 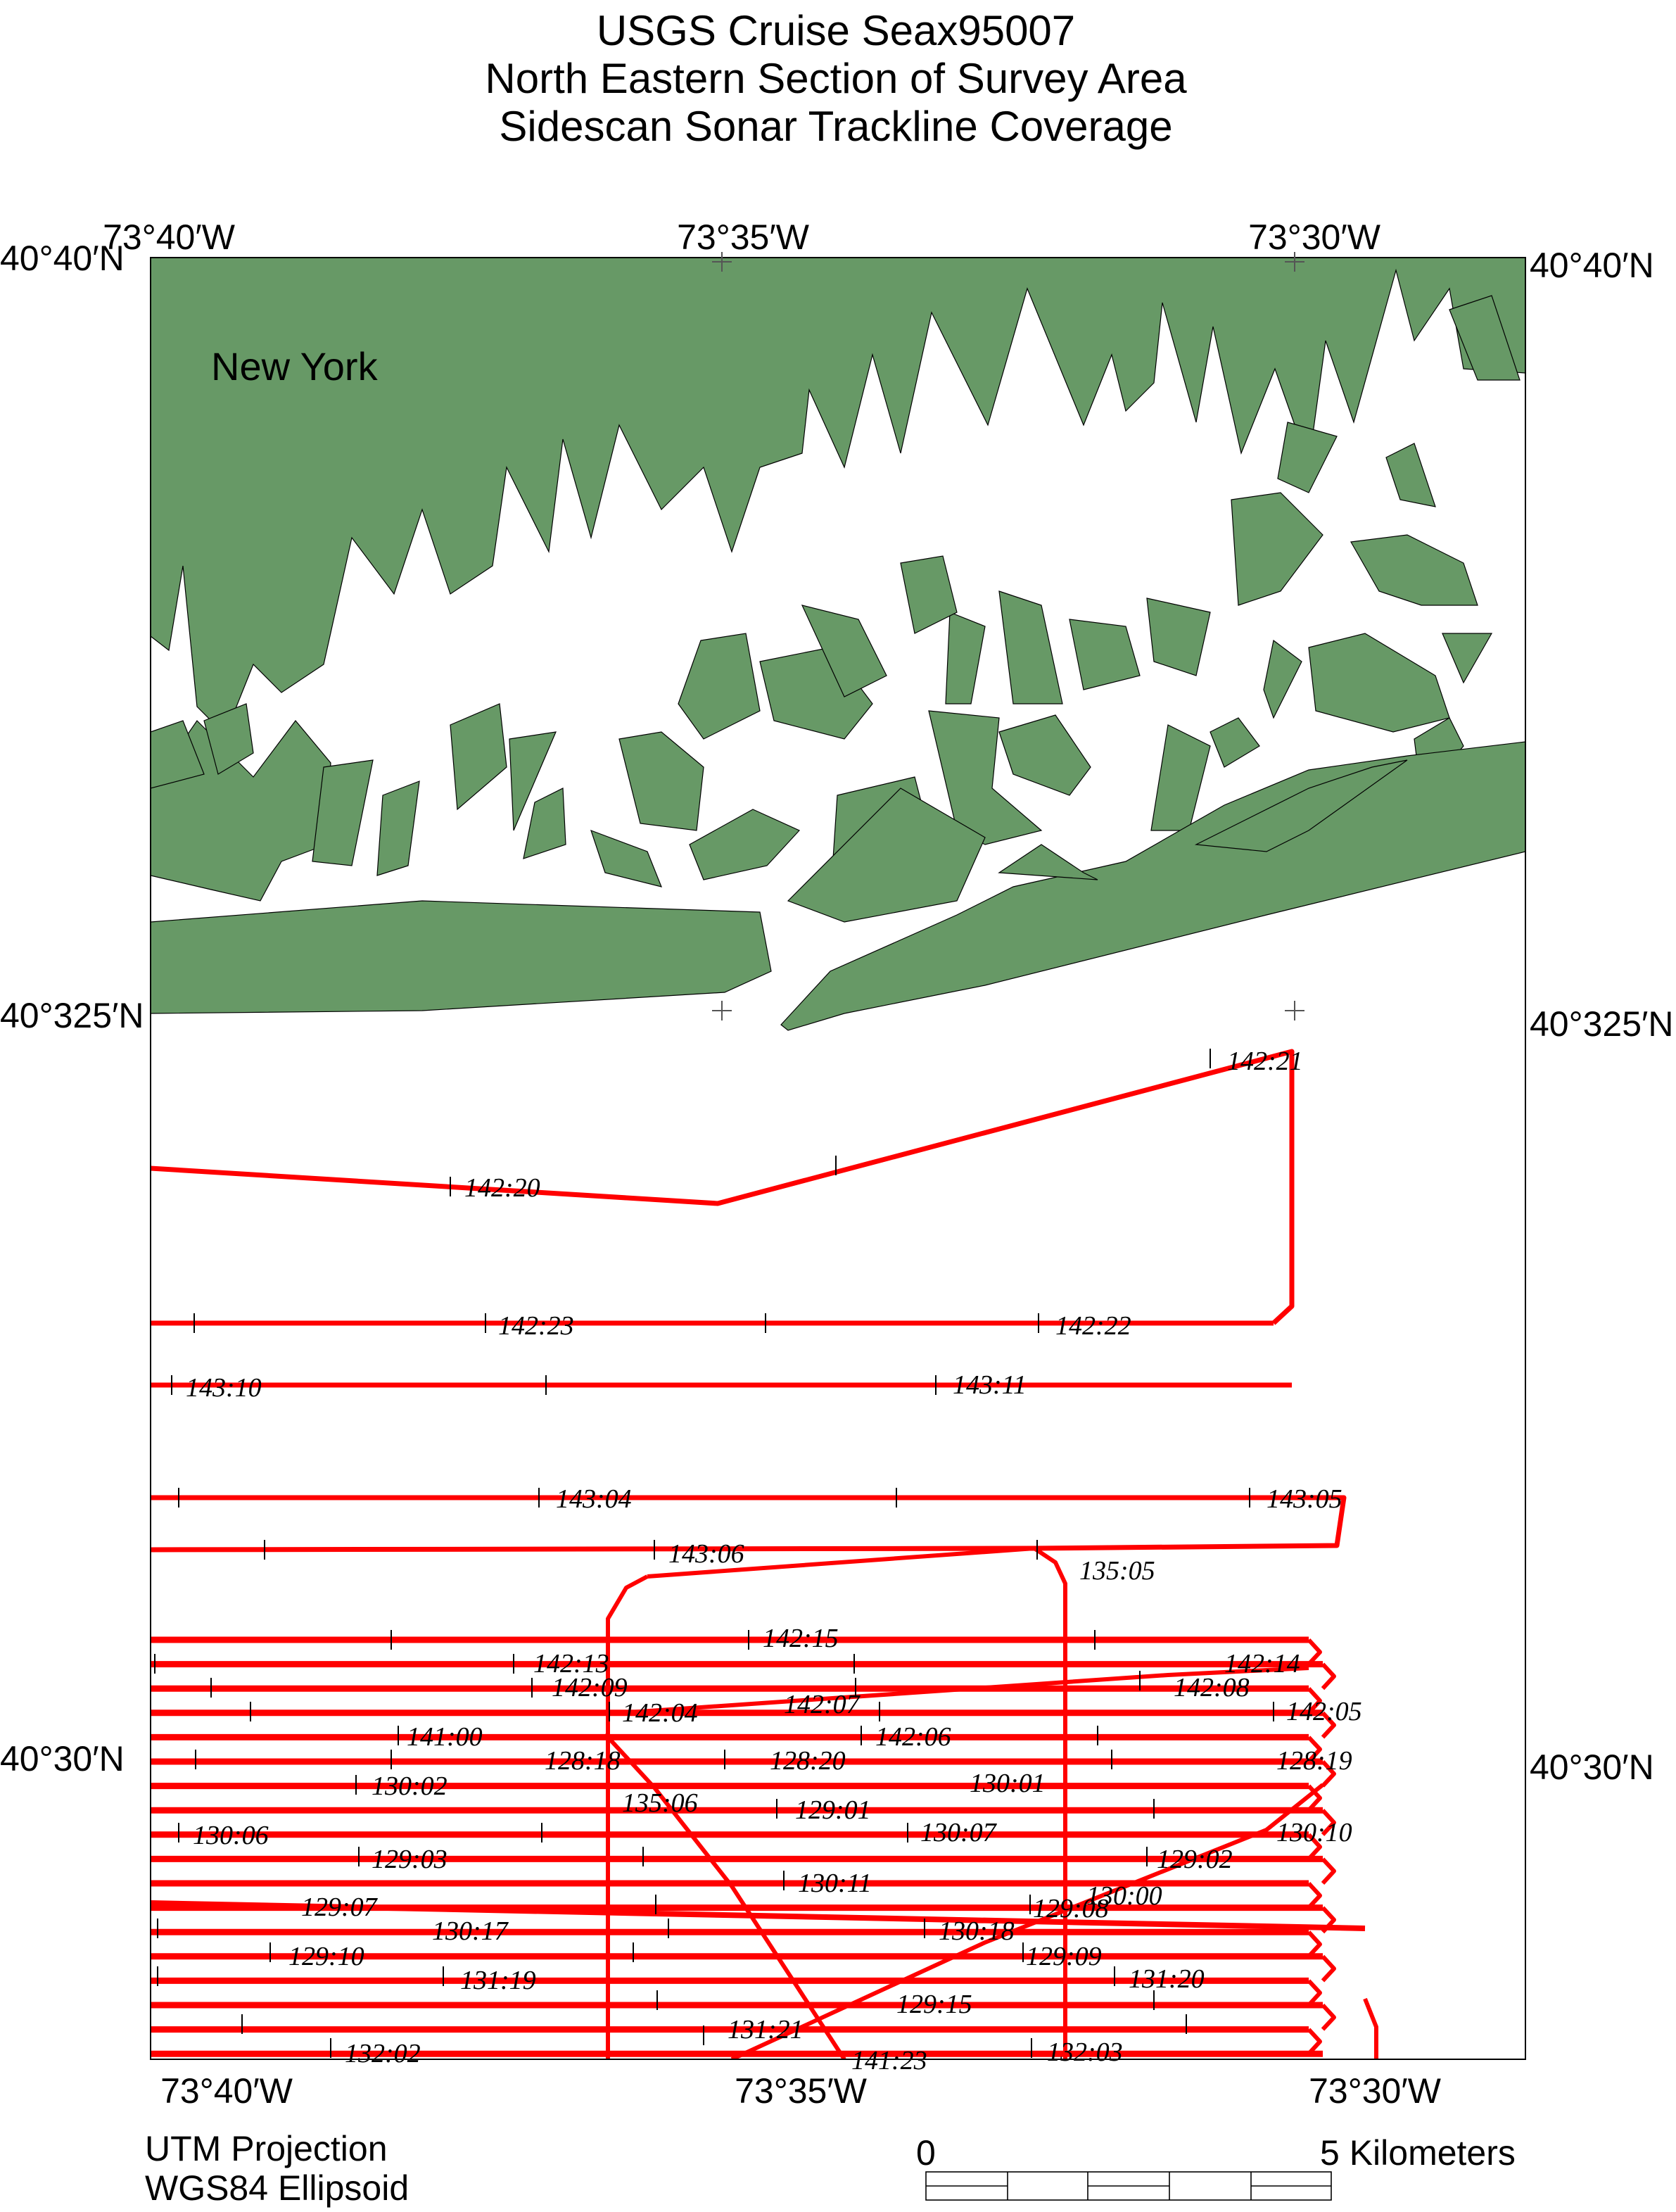 I want to click on trackline-time-label: 142:06, so click(x=913, y=1737).